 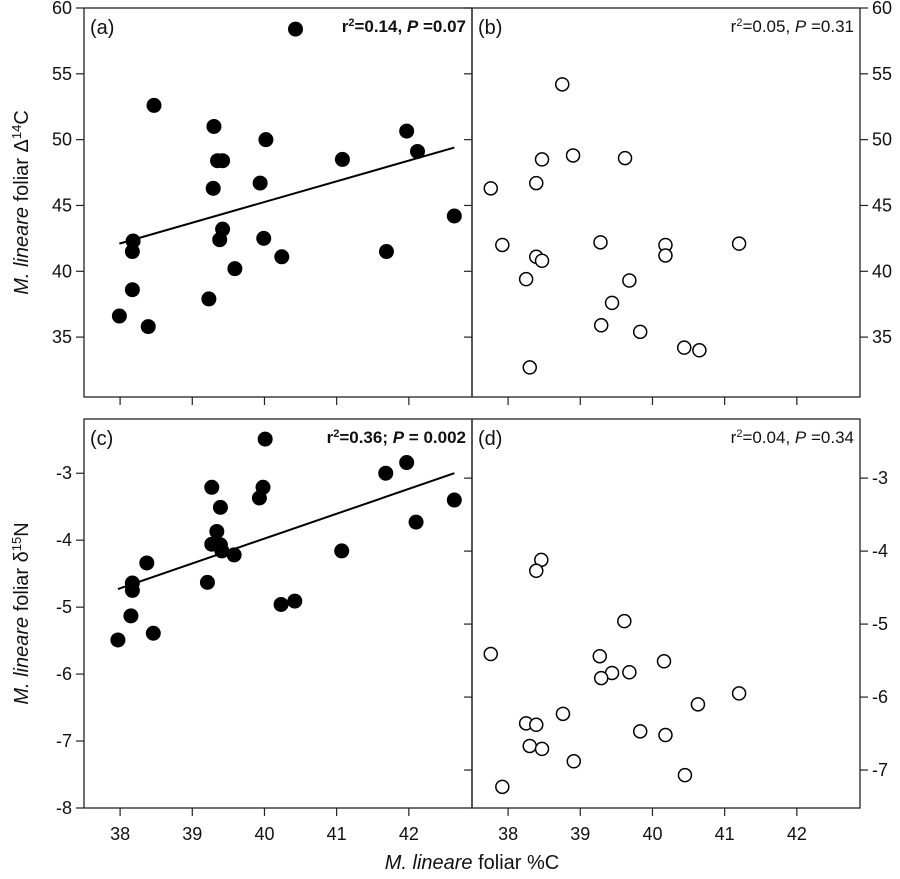 What do you see at coordinates (768, 437) in the screenshot?
I see `annot-r2-value: =0.04,` at bounding box center [768, 437].